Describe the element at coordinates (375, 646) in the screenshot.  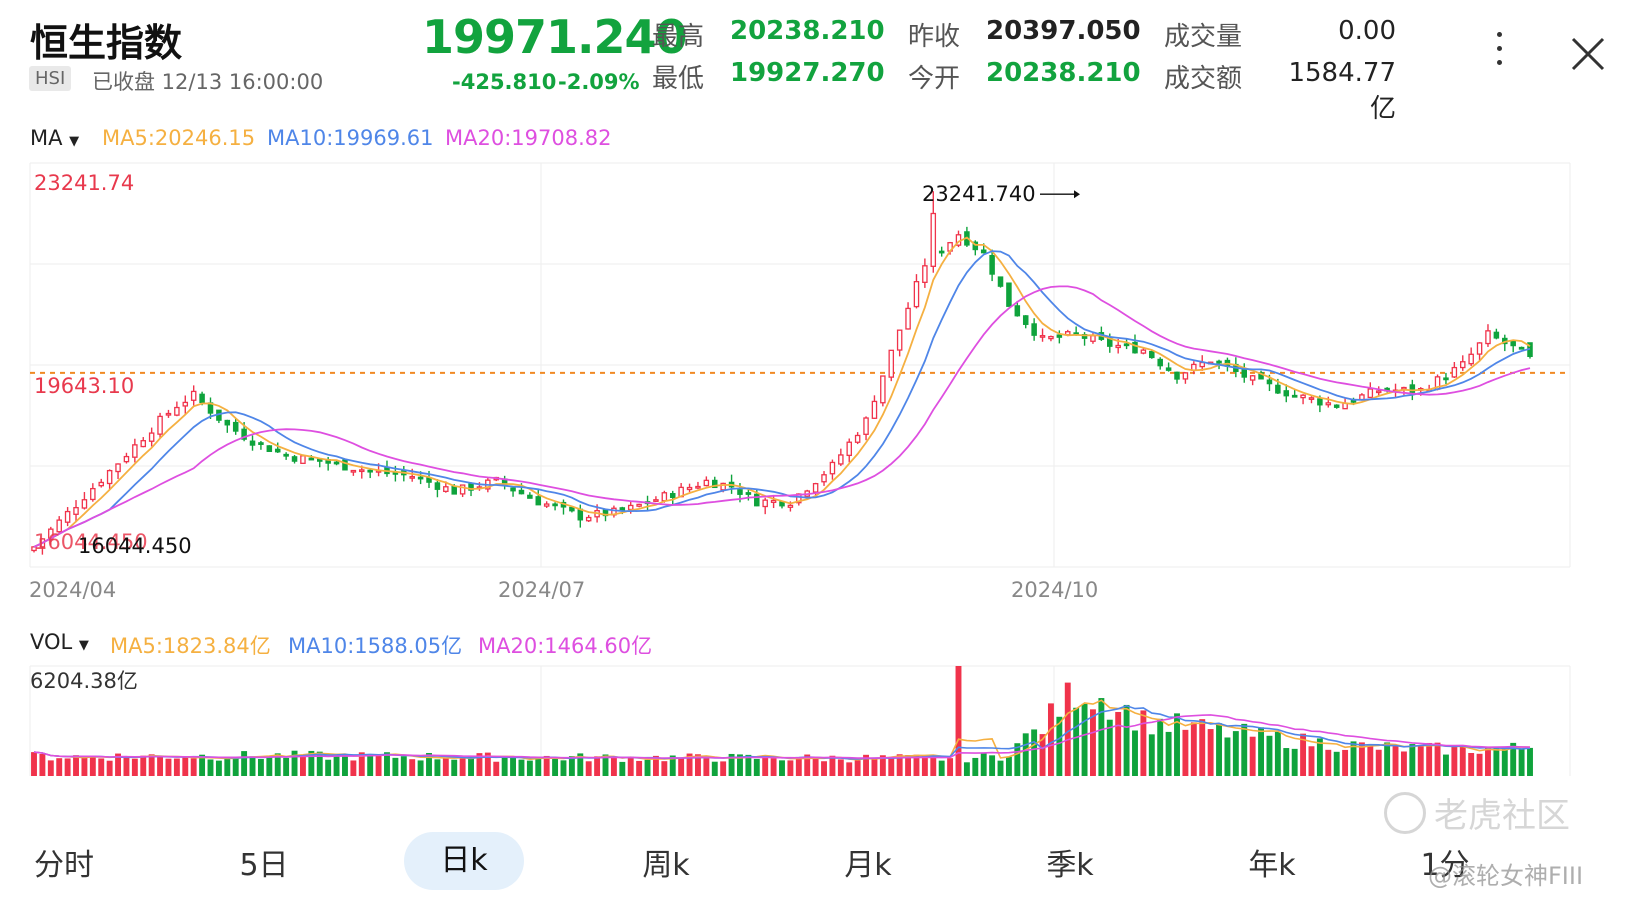
I see `vol-ma10-legend: MA10:1588.05亿` at that location.